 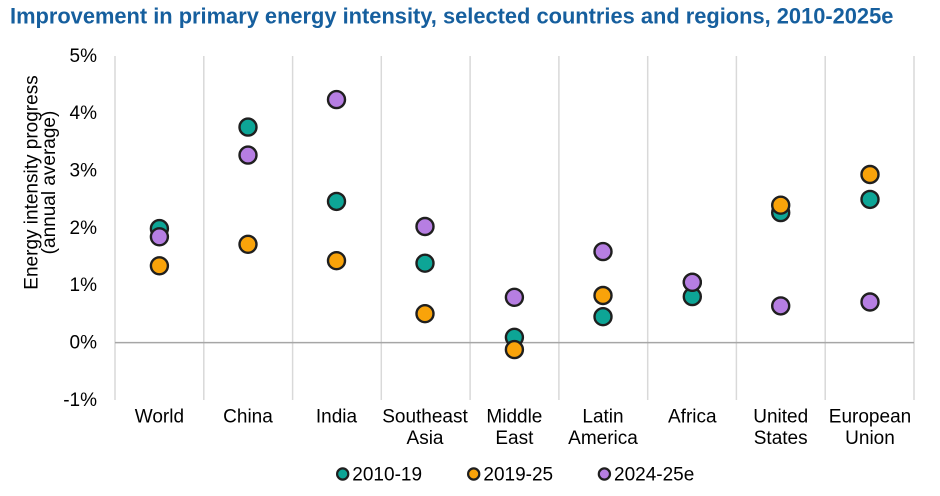 I want to click on svg-text: 0%, so click(x=84, y=342).